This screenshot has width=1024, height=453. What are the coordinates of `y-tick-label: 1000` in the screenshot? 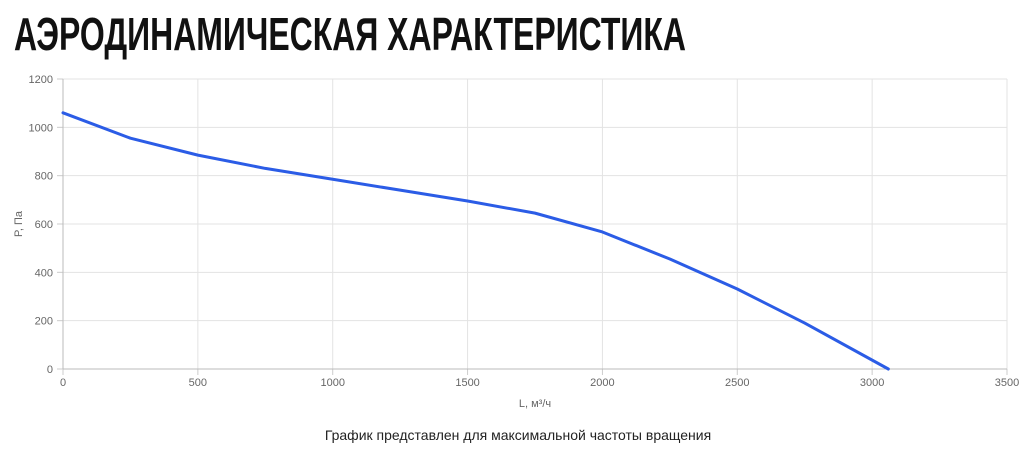 It's located at (41, 128).